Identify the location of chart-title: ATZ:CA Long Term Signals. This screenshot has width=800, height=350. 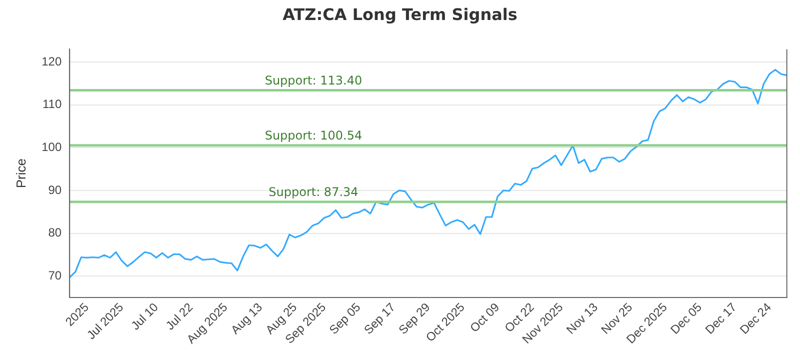
(400, 14).